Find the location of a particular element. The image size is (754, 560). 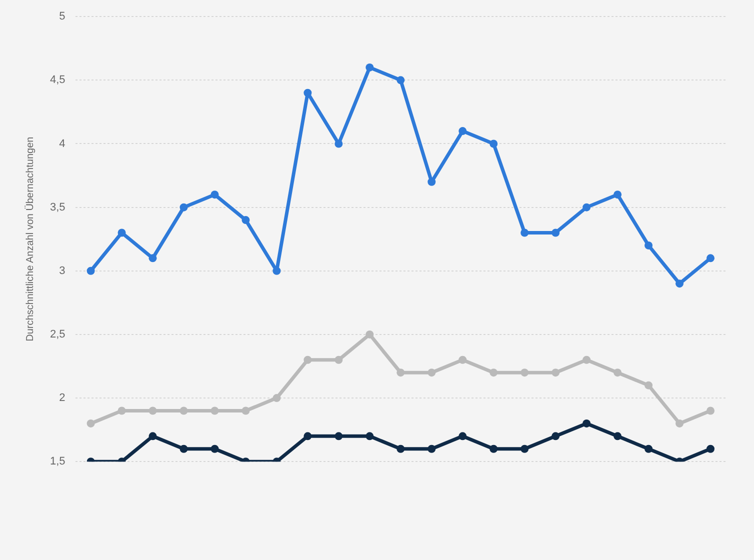

y-tick-label: 5 is located at coordinates (62, 16).